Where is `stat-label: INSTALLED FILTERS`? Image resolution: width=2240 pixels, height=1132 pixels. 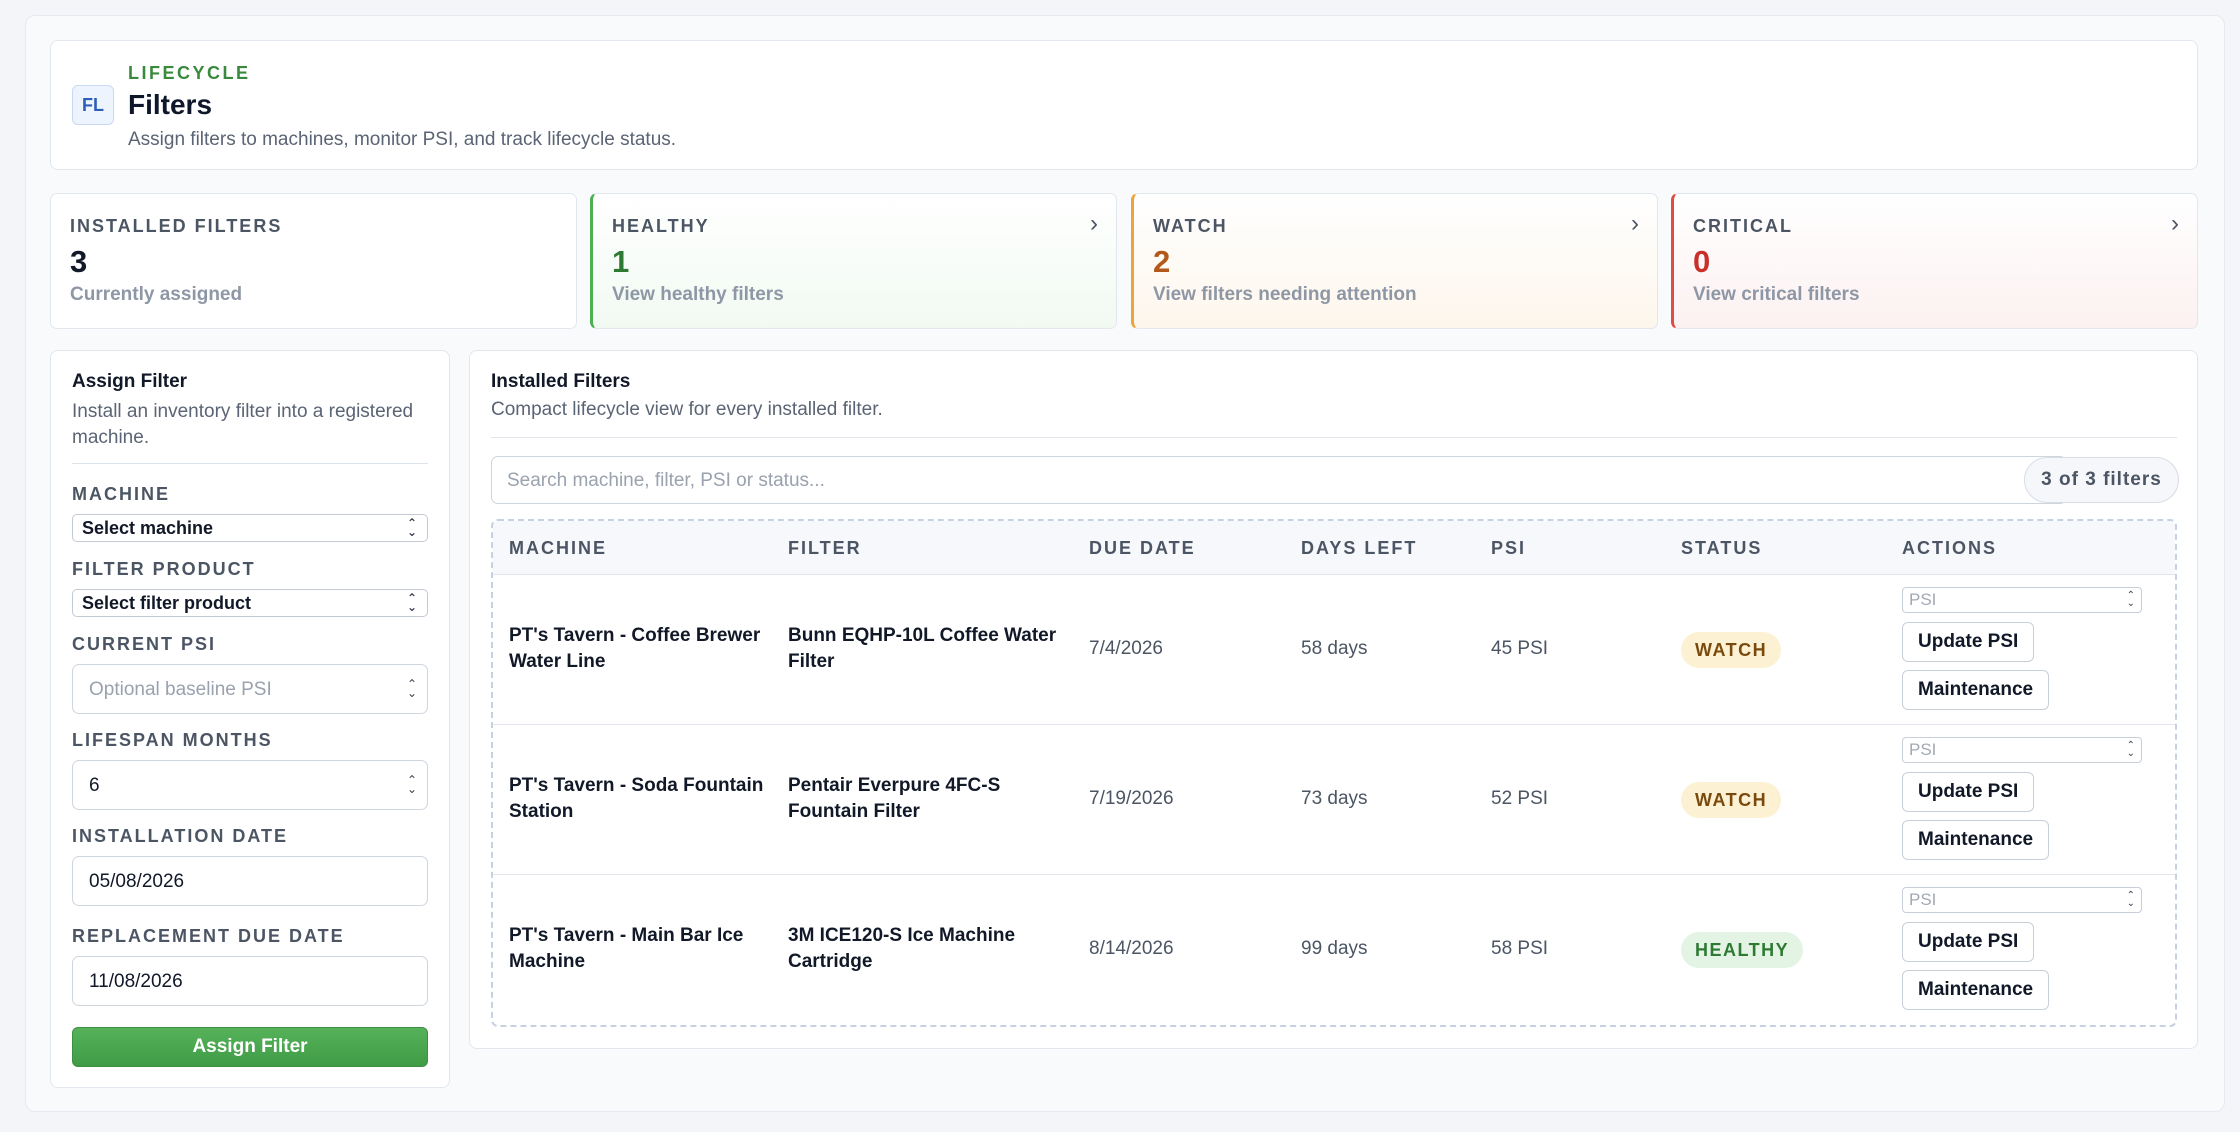
stat-label: INSTALLED FILTERS is located at coordinates (176, 226).